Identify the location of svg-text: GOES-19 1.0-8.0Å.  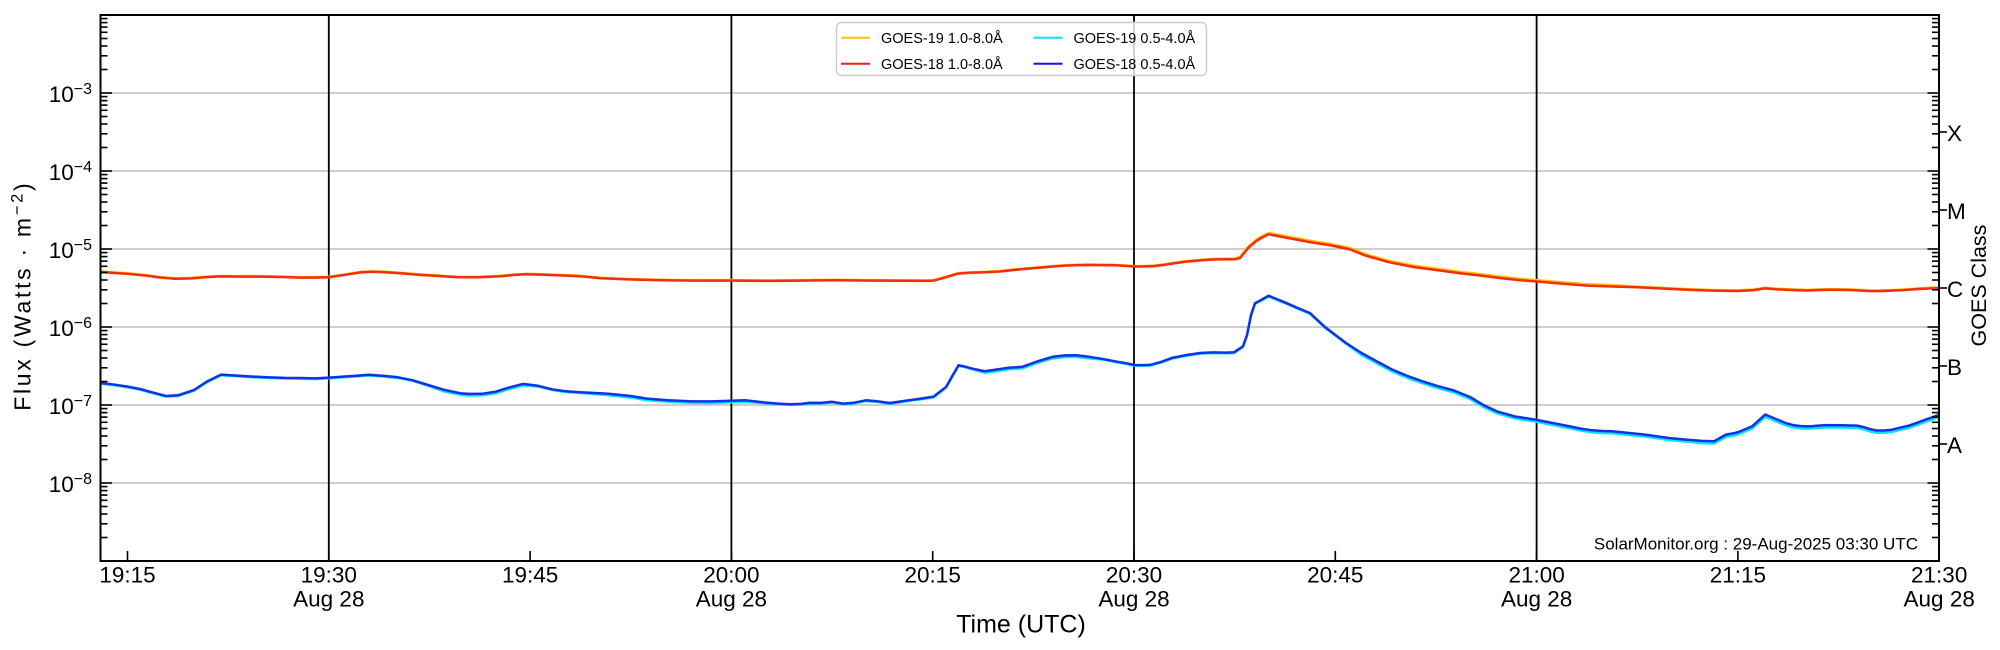
(942, 38).